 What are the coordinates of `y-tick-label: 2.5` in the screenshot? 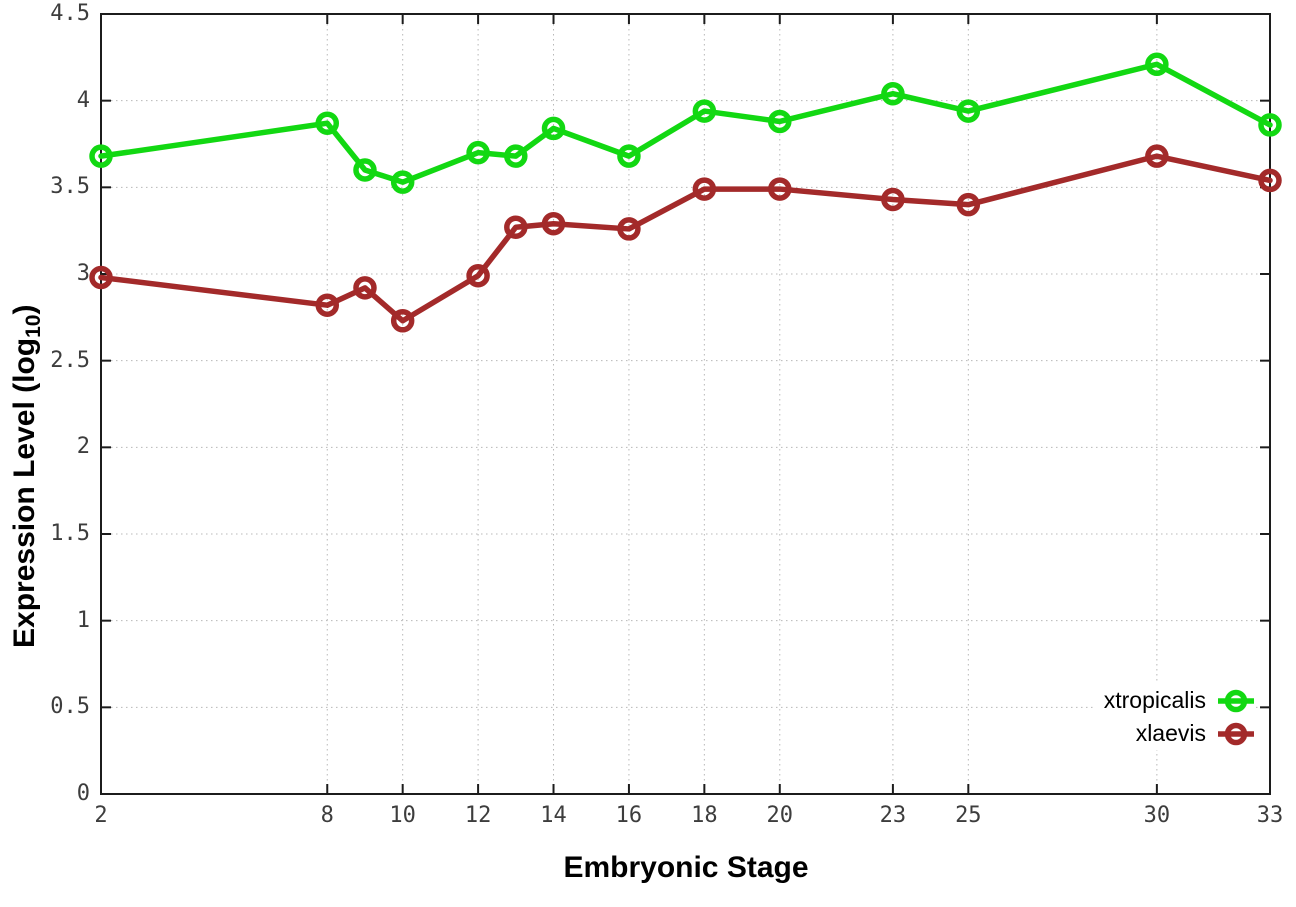 It's located at (70, 360).